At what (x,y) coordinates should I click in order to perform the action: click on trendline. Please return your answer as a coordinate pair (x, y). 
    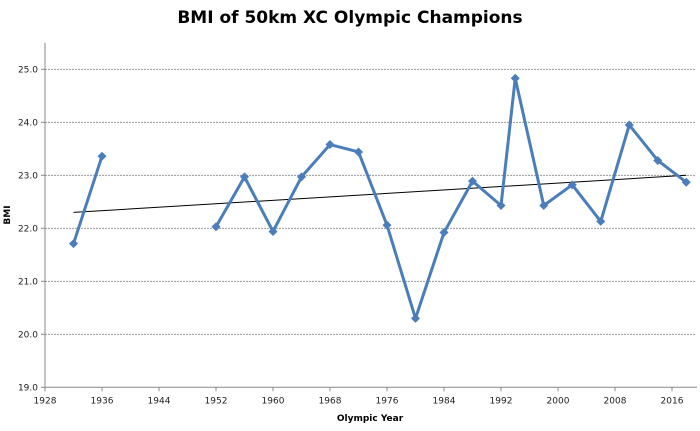
    Looking at the image, I should click on (380, 193).